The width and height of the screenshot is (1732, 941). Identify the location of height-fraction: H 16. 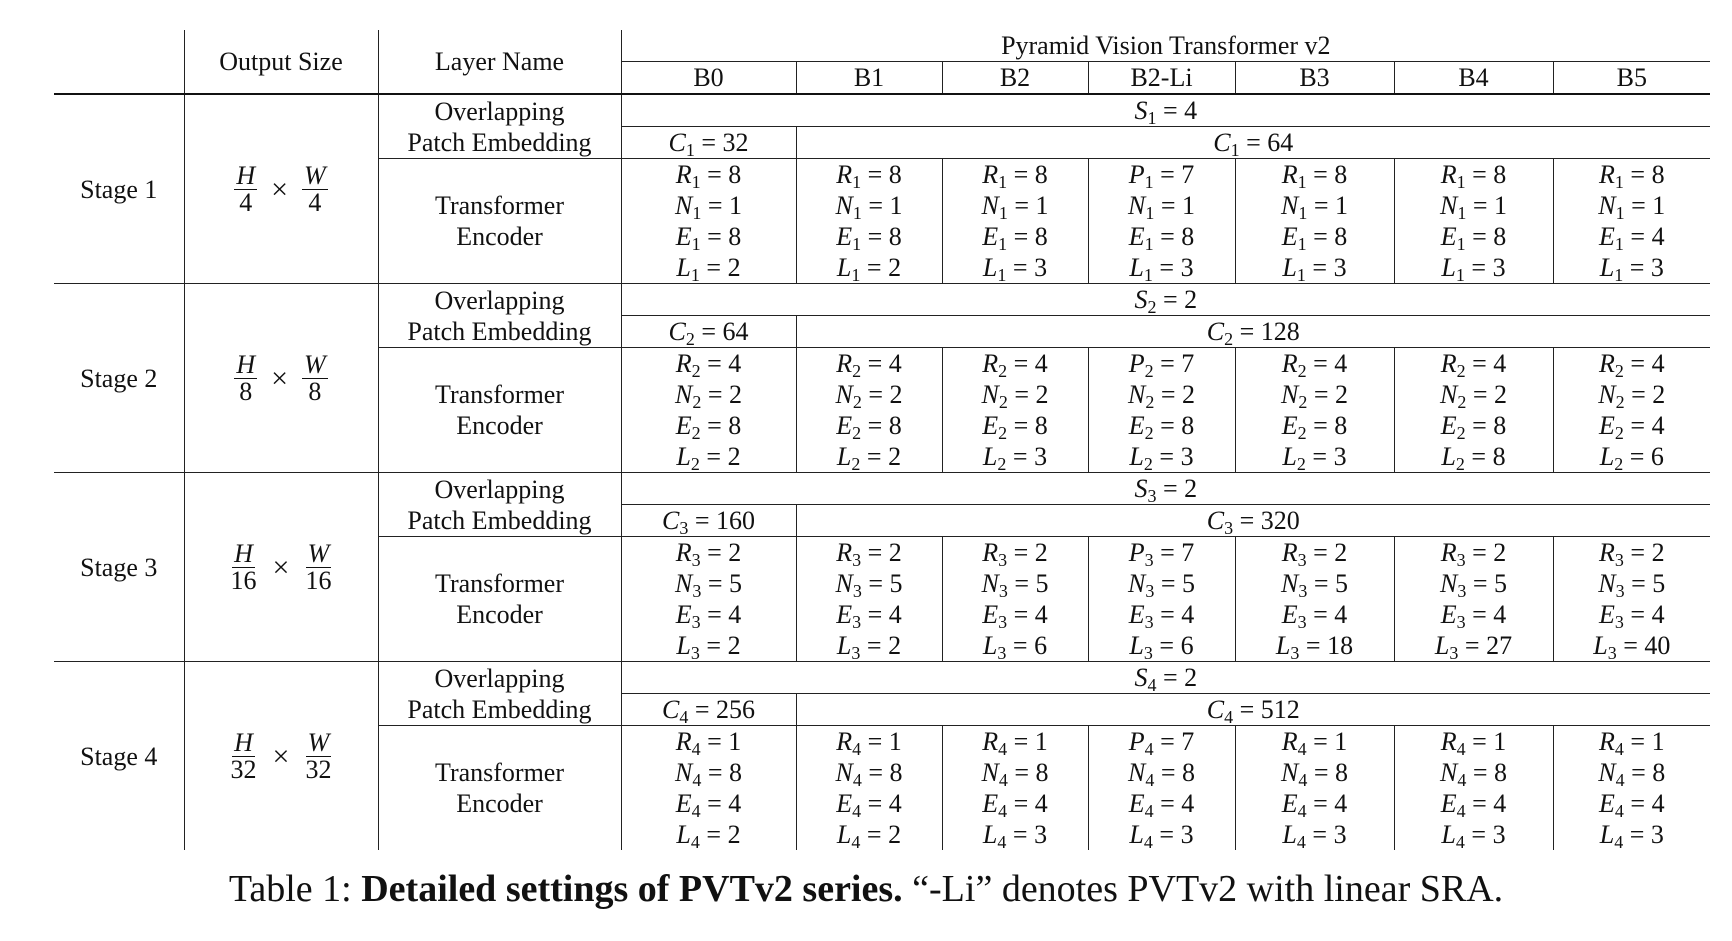
(244, 567).